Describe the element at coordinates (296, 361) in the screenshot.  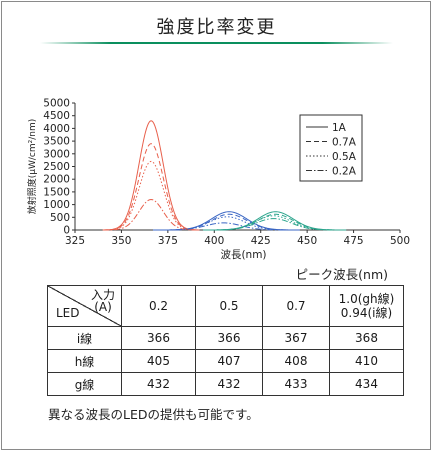
I see `table-cell: 408` at that location.